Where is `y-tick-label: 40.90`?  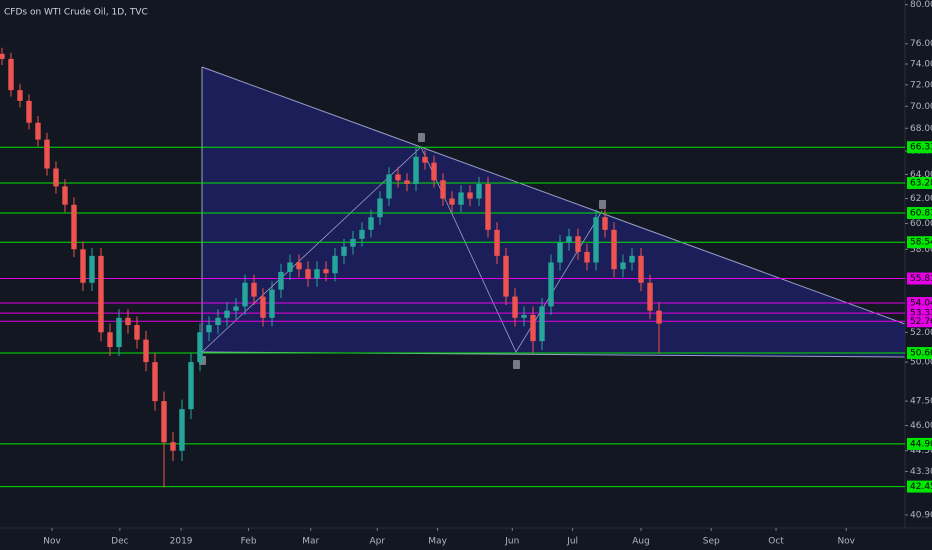 y-tick-label: 40.90 is located at coordinates (921, 515).